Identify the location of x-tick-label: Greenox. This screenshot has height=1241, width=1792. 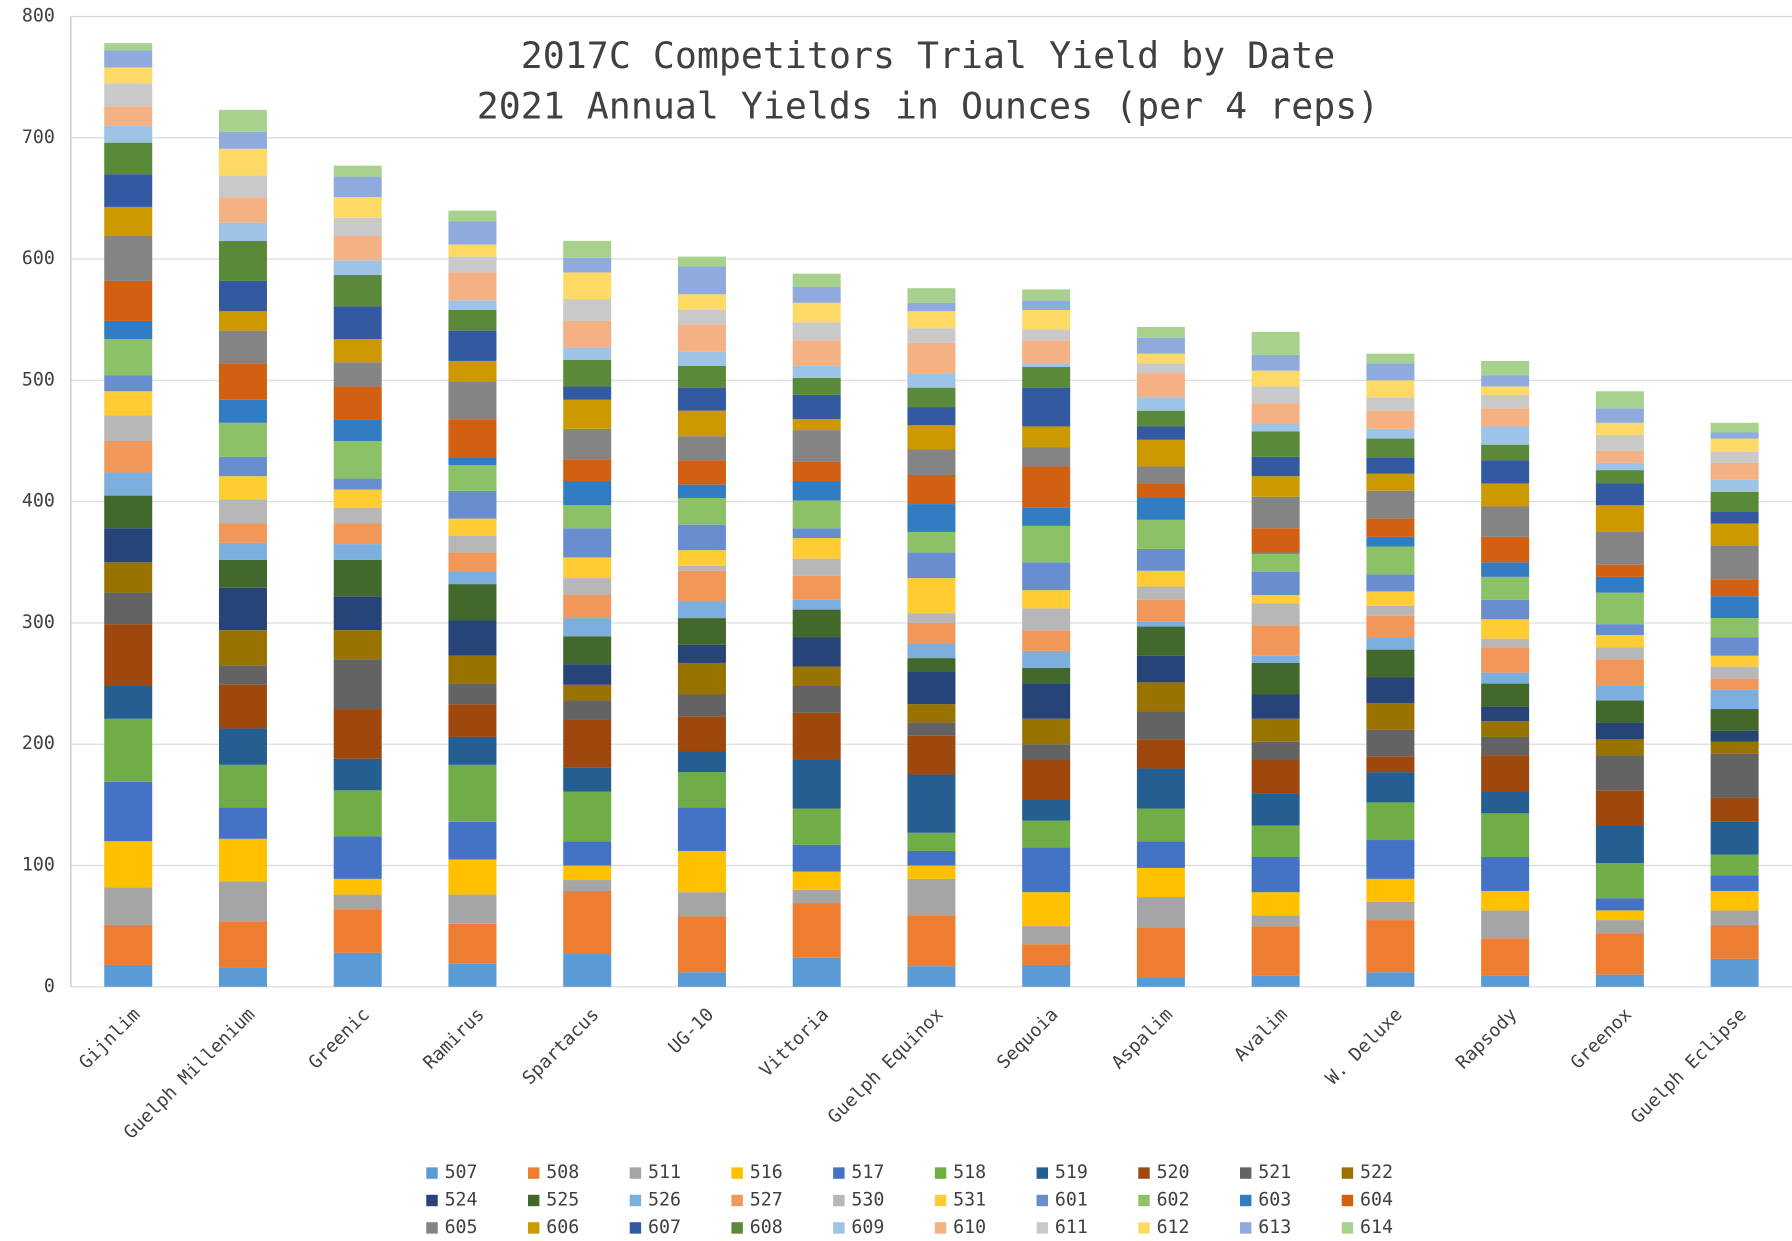
(1601, 1038).